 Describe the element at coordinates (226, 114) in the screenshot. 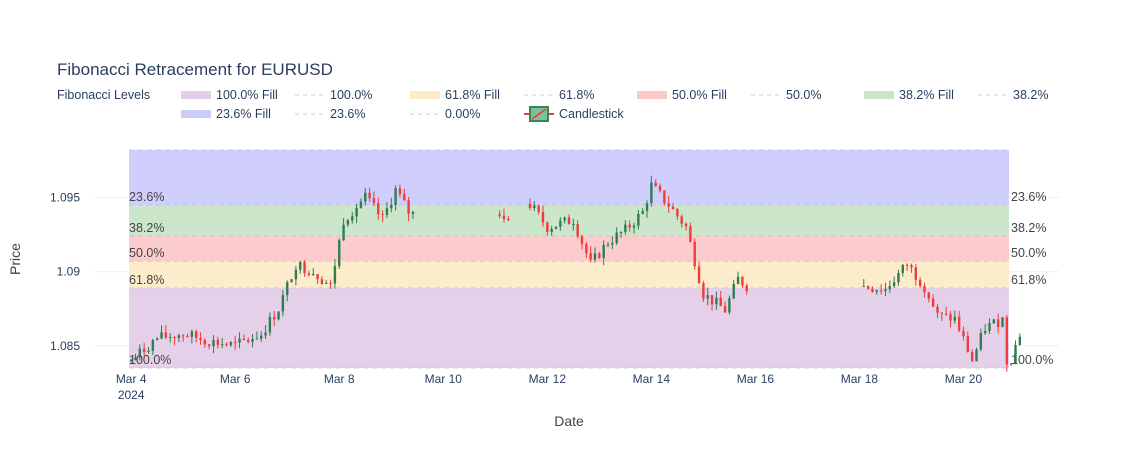

I see `legend-item: 23.6% Fill` at that location.